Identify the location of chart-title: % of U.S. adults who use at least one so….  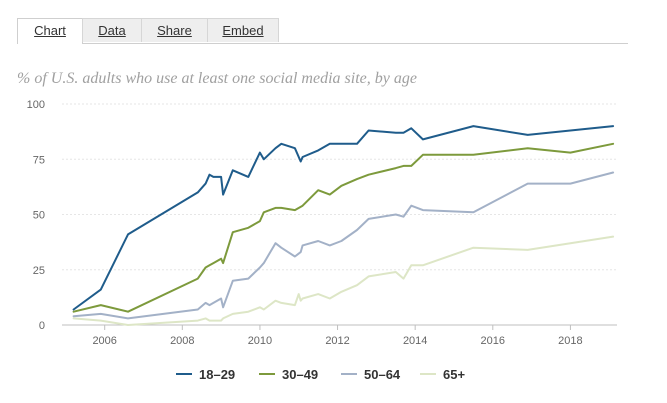
(217, 78).